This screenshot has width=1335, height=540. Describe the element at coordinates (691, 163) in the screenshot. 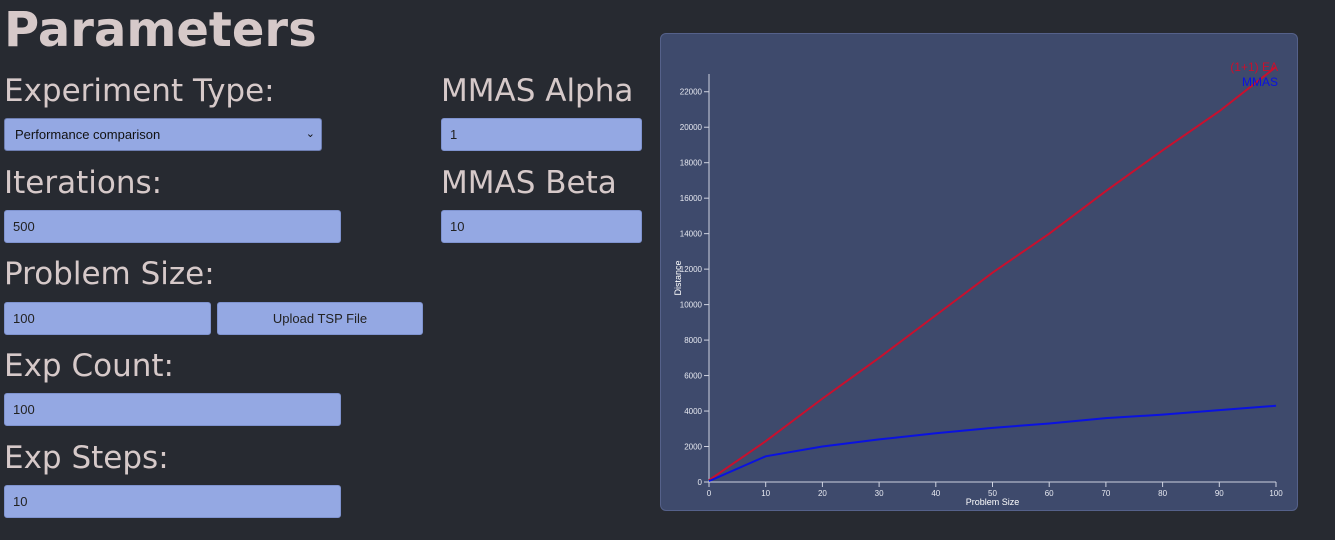

I see `y-tick-label: 18000` at that location.